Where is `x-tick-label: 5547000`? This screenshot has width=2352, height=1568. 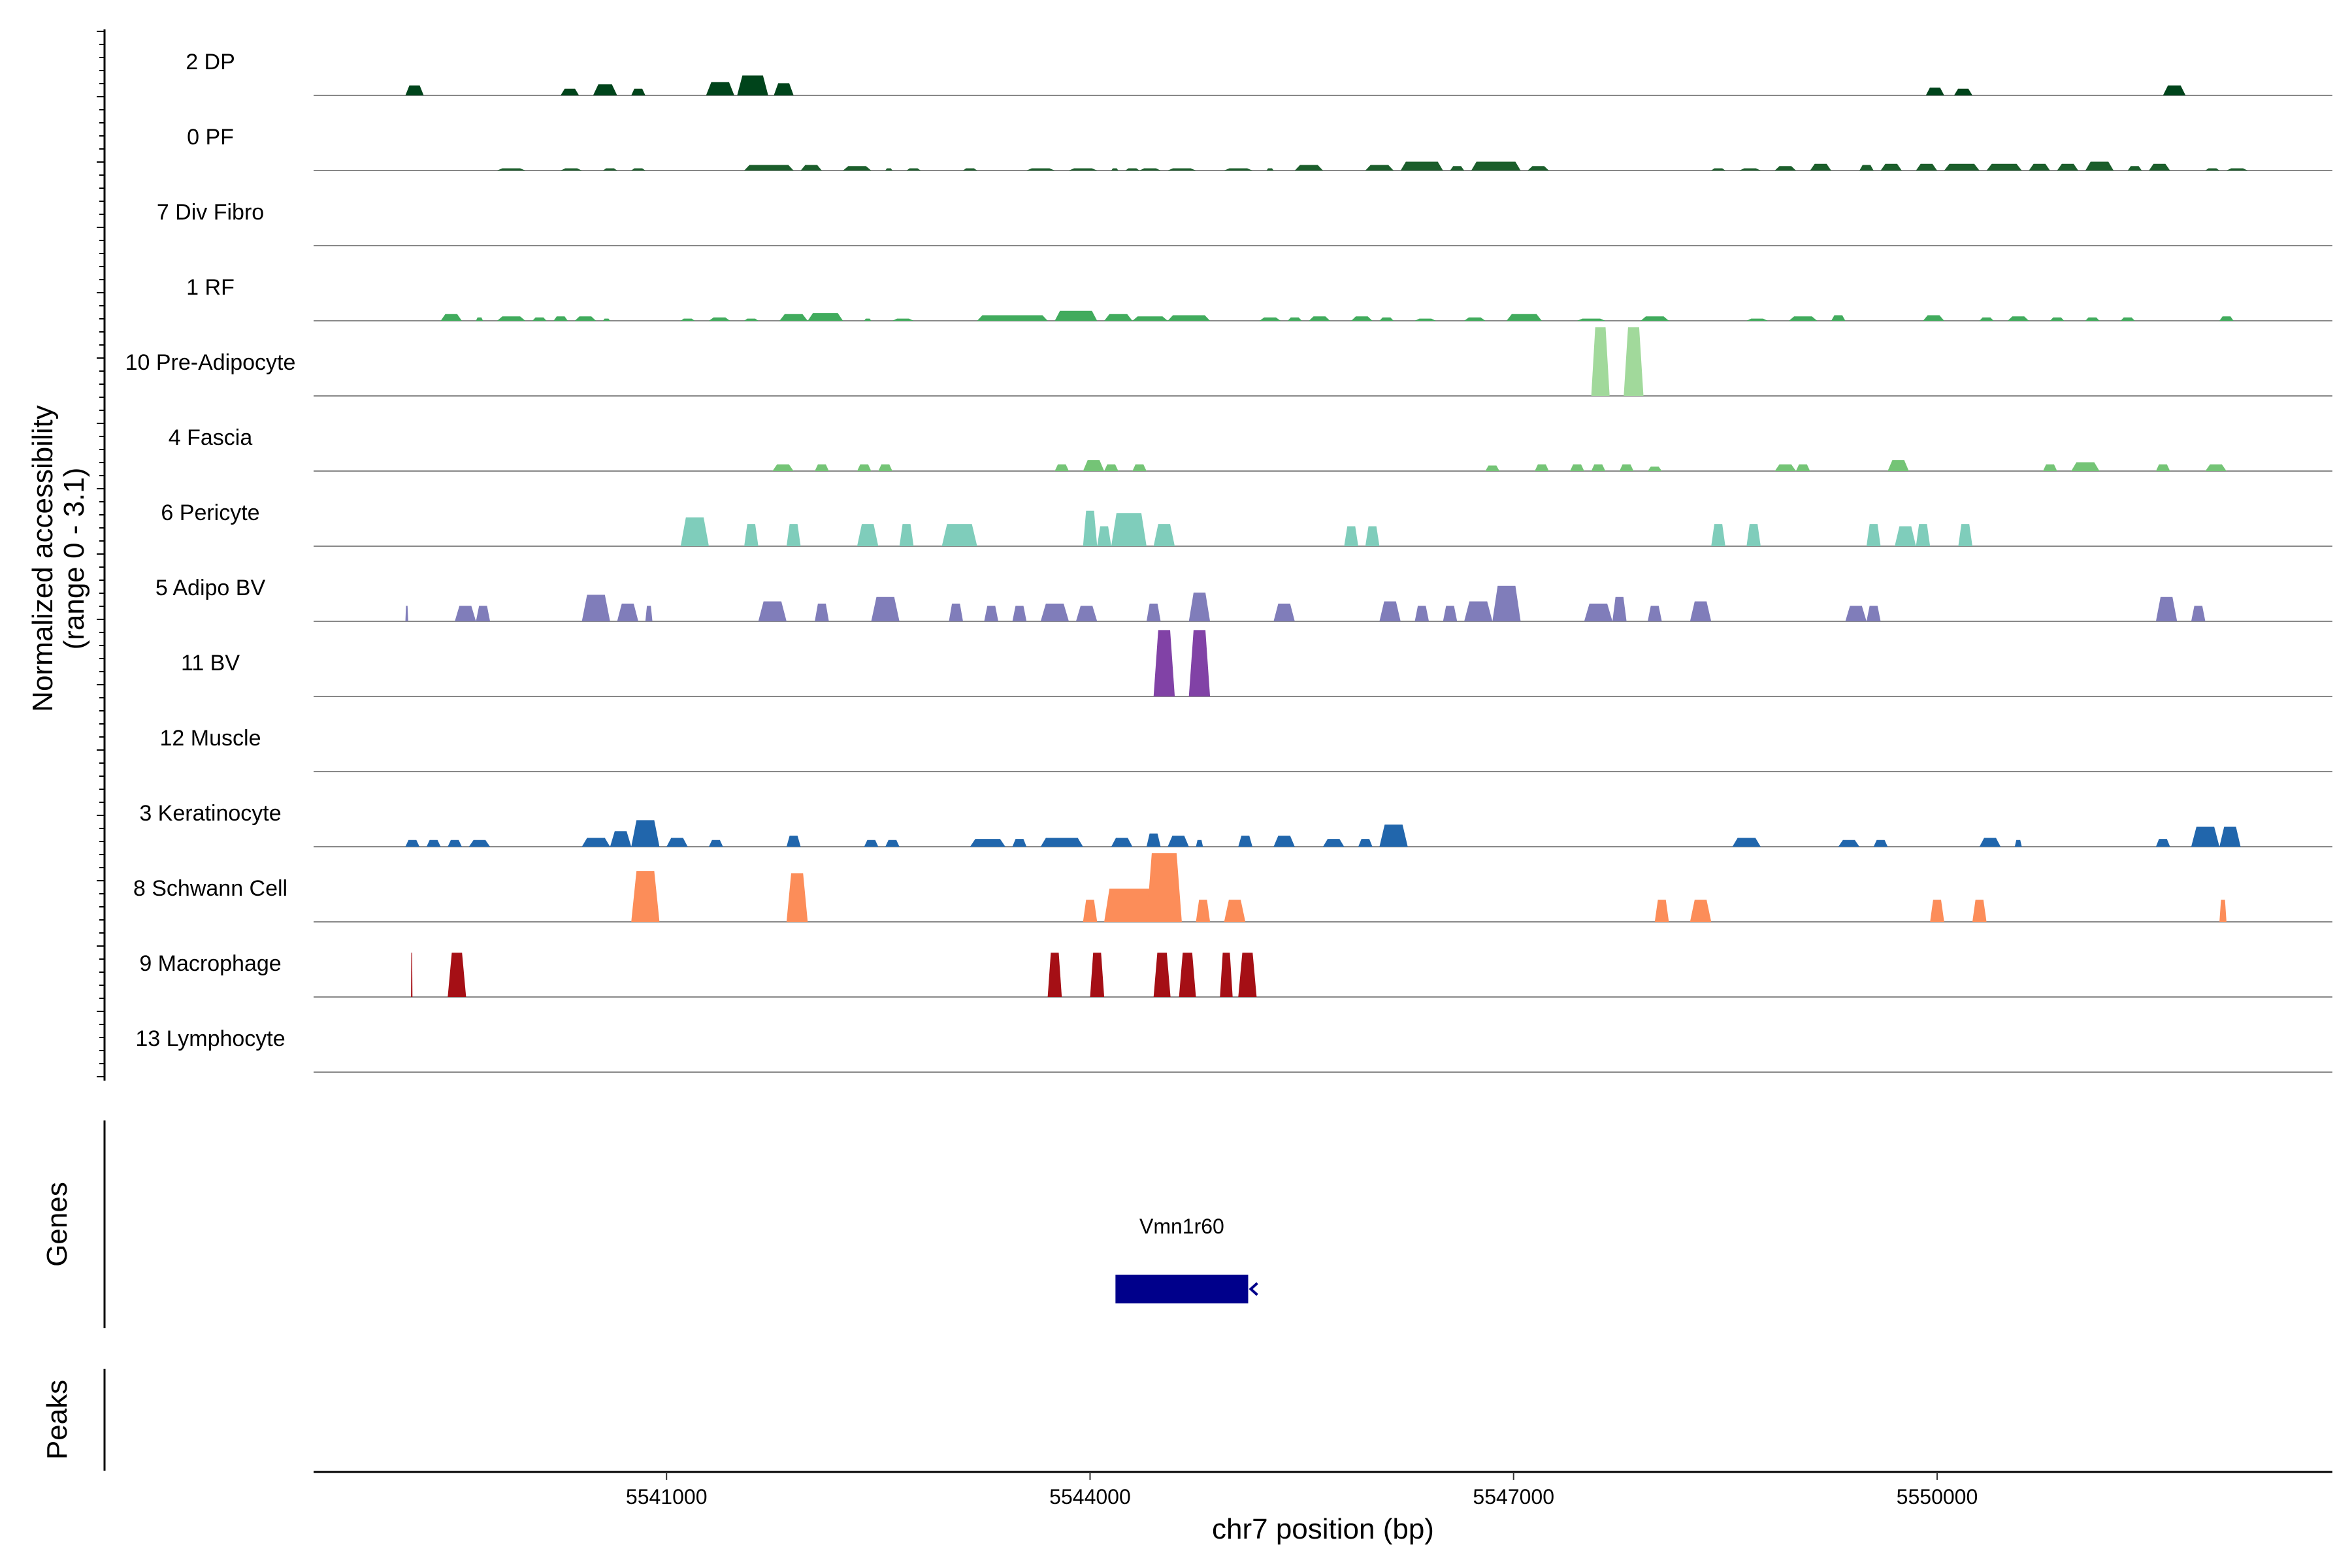 x-tick-label: 5547000 is located at coordinates (1513, 1497).